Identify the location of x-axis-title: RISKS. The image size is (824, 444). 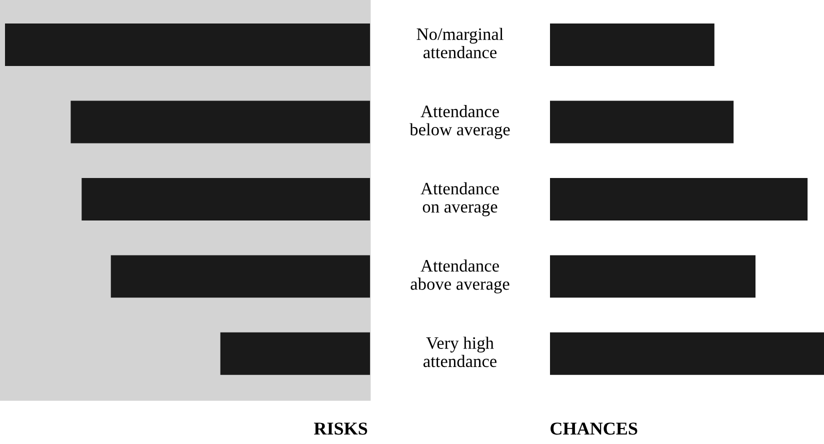
(341, 428).